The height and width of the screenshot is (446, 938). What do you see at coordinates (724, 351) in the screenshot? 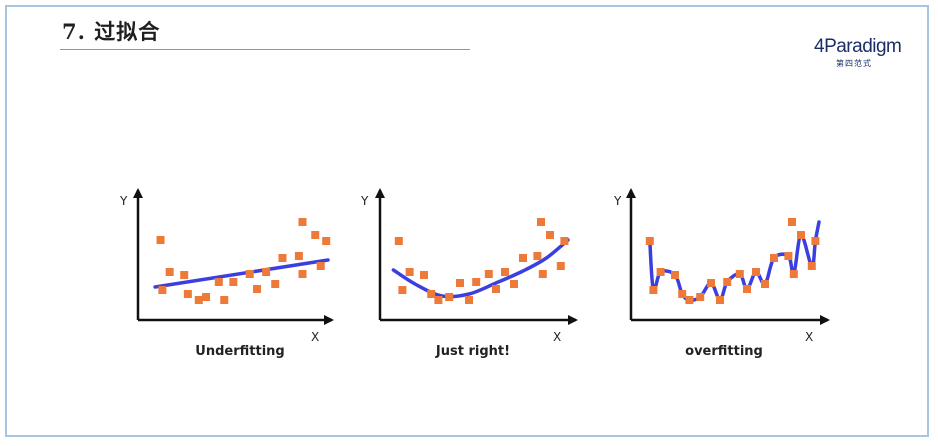
I see `panel-caption: overfitting` at bounding box center [724, 351].